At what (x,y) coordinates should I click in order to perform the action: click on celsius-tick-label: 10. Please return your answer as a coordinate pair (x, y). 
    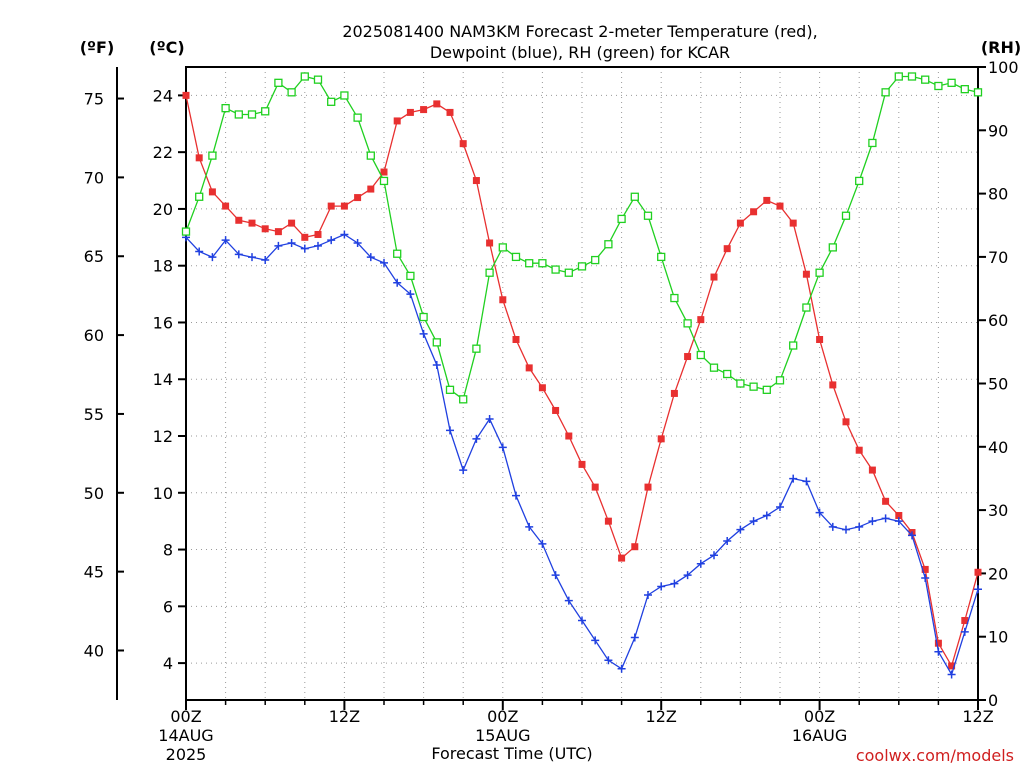
    Looking at the image, I should click on (163, 493).